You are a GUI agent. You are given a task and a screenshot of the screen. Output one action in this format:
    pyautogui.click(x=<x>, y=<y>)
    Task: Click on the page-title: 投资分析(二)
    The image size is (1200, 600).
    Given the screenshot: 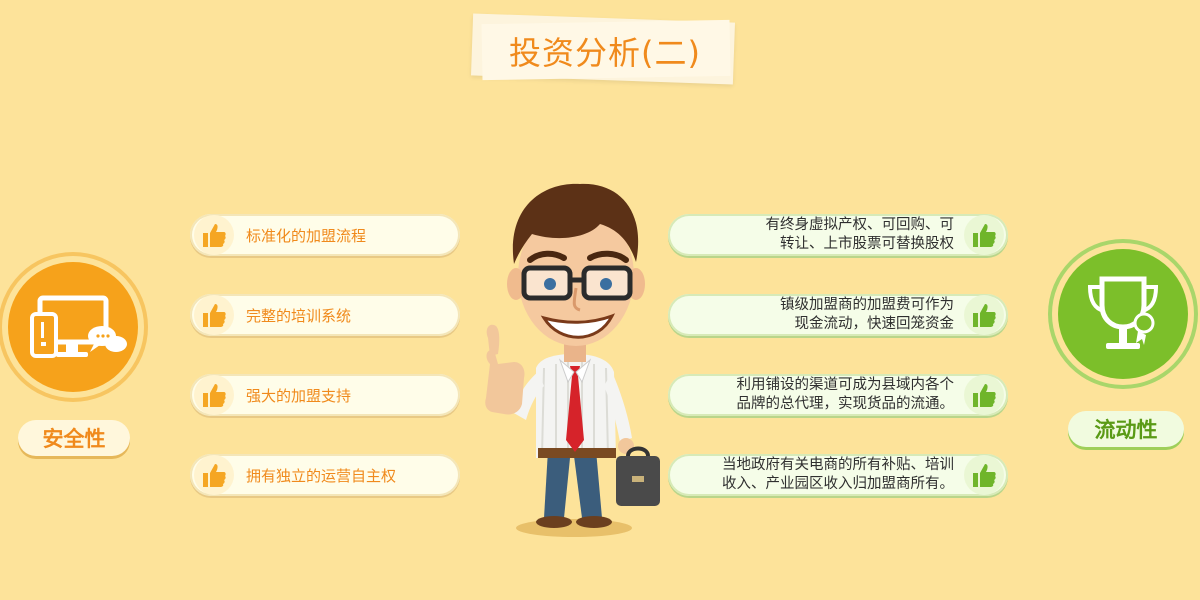 What is the action you would take?
    pyautogui.click(x=605, y=53)
    